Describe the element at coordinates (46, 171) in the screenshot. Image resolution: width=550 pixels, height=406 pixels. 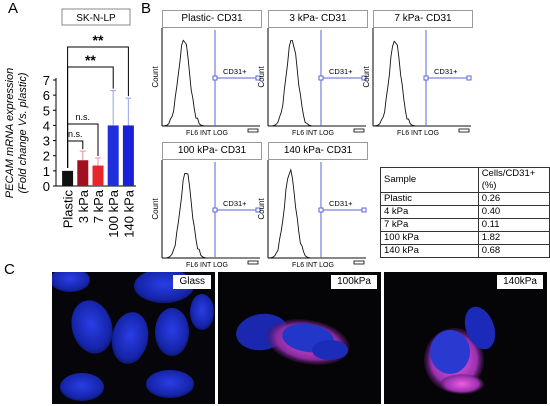
I see `y-tick-label: 1` at that location.